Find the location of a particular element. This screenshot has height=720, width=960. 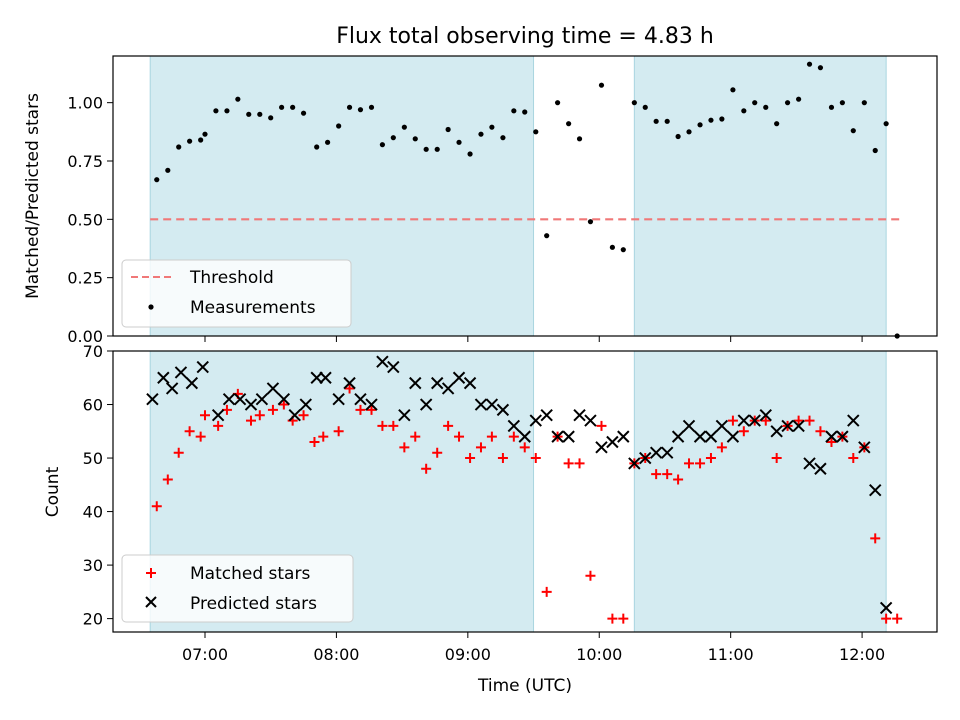

predicted-legend-label: Predicted stars is located at coordinates (253, 604).